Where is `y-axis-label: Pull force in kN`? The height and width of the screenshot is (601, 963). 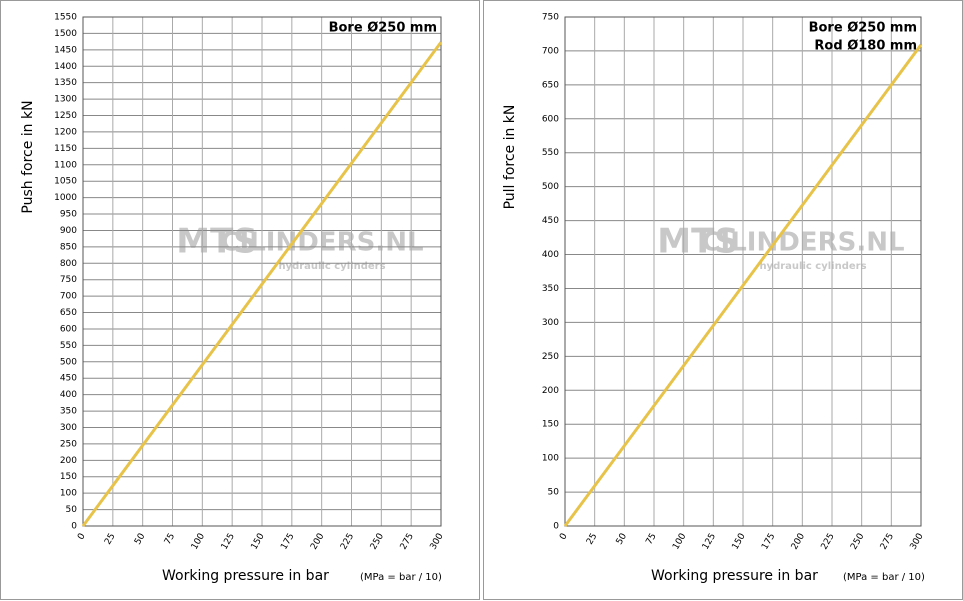
y-axis-label: Pull force in kN is located at coordinates (510, 157).